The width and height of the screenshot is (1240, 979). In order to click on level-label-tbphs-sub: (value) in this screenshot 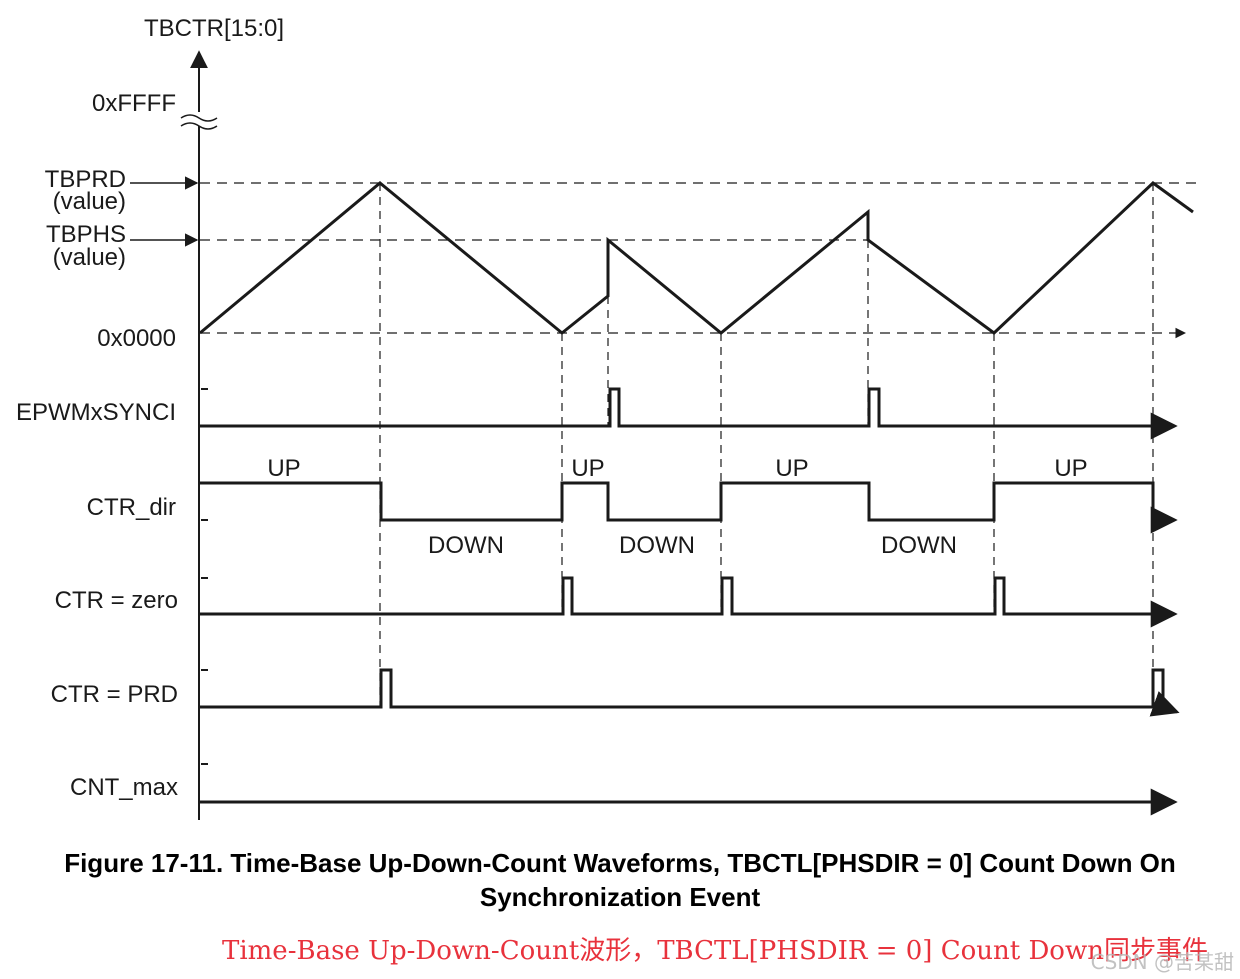, I will do `click(89, 257)`.